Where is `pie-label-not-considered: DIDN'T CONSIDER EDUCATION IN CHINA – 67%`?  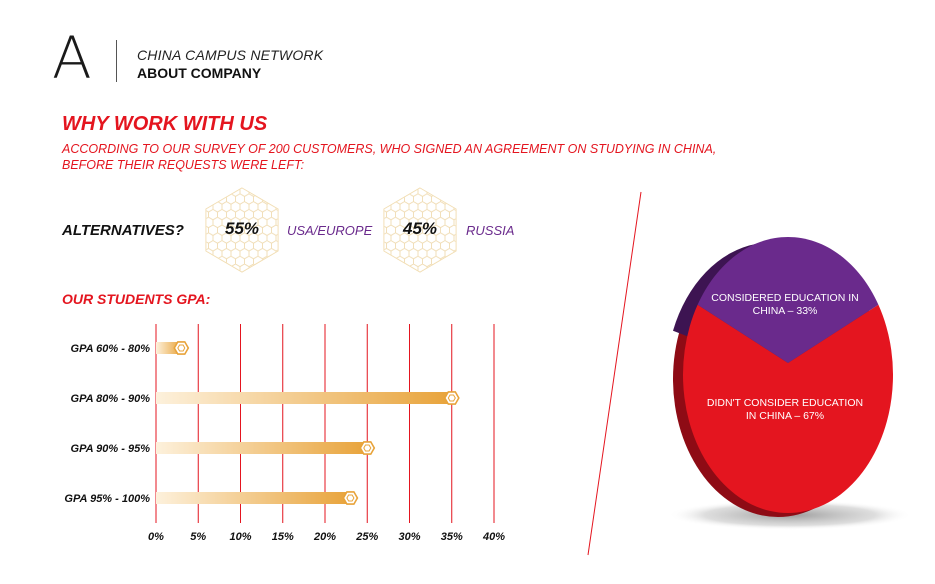
pie-label-not-considered: DIDN'T CONSIDER EDUCATION IN CHINA – 67% is located at coordinates (785, 409).